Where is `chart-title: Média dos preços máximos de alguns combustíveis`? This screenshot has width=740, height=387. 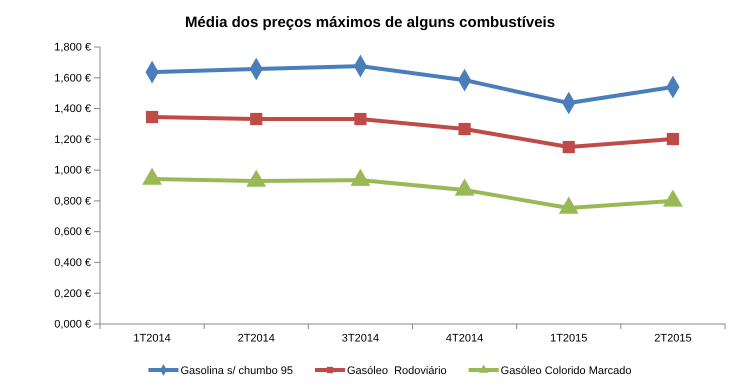
chart-title: Média dos preços máximos de alguns combustíveis is located at coordinates (370, 22).